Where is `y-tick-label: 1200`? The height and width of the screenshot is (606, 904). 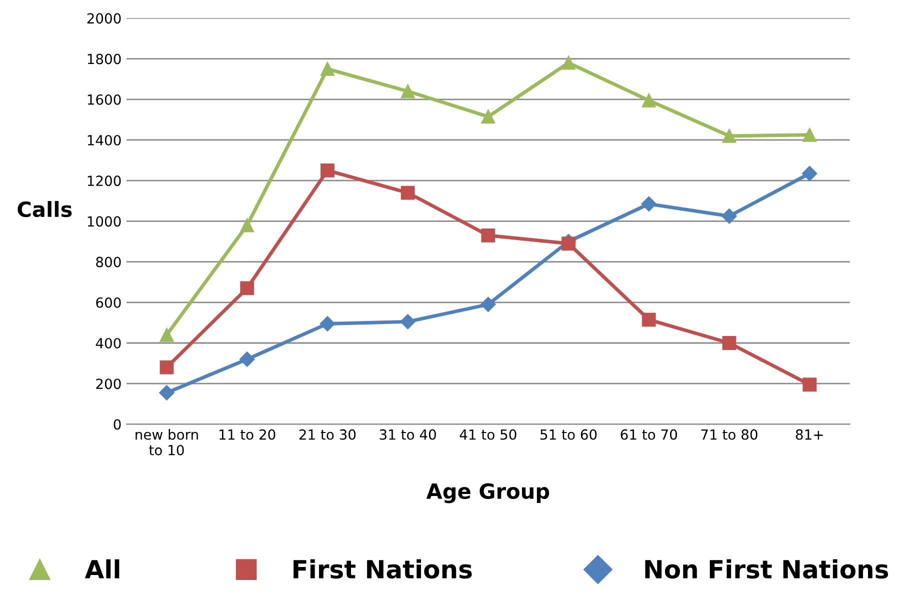 y-tick-label: 1200 is located at coordinates (104, 181).